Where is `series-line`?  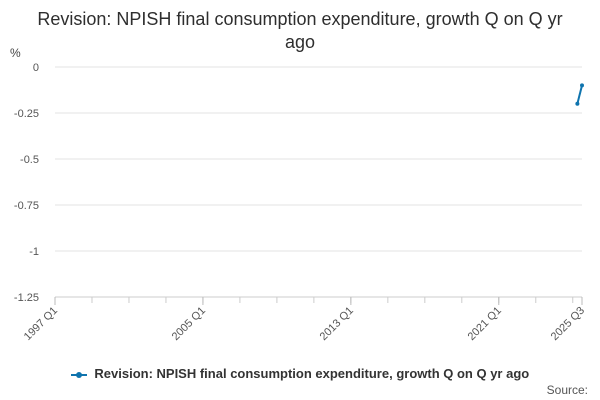
series-line is located at coordinates (579, 95).